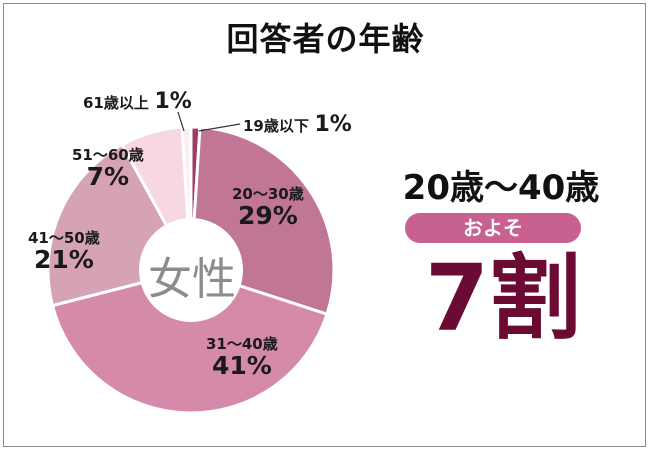 The height and width of the screenshot is (451, 651). What do you see at coordinates (116, 103) in the screenshot?
I see `label-61-over-category: 61歳以上` at bounding box center [116, 103].